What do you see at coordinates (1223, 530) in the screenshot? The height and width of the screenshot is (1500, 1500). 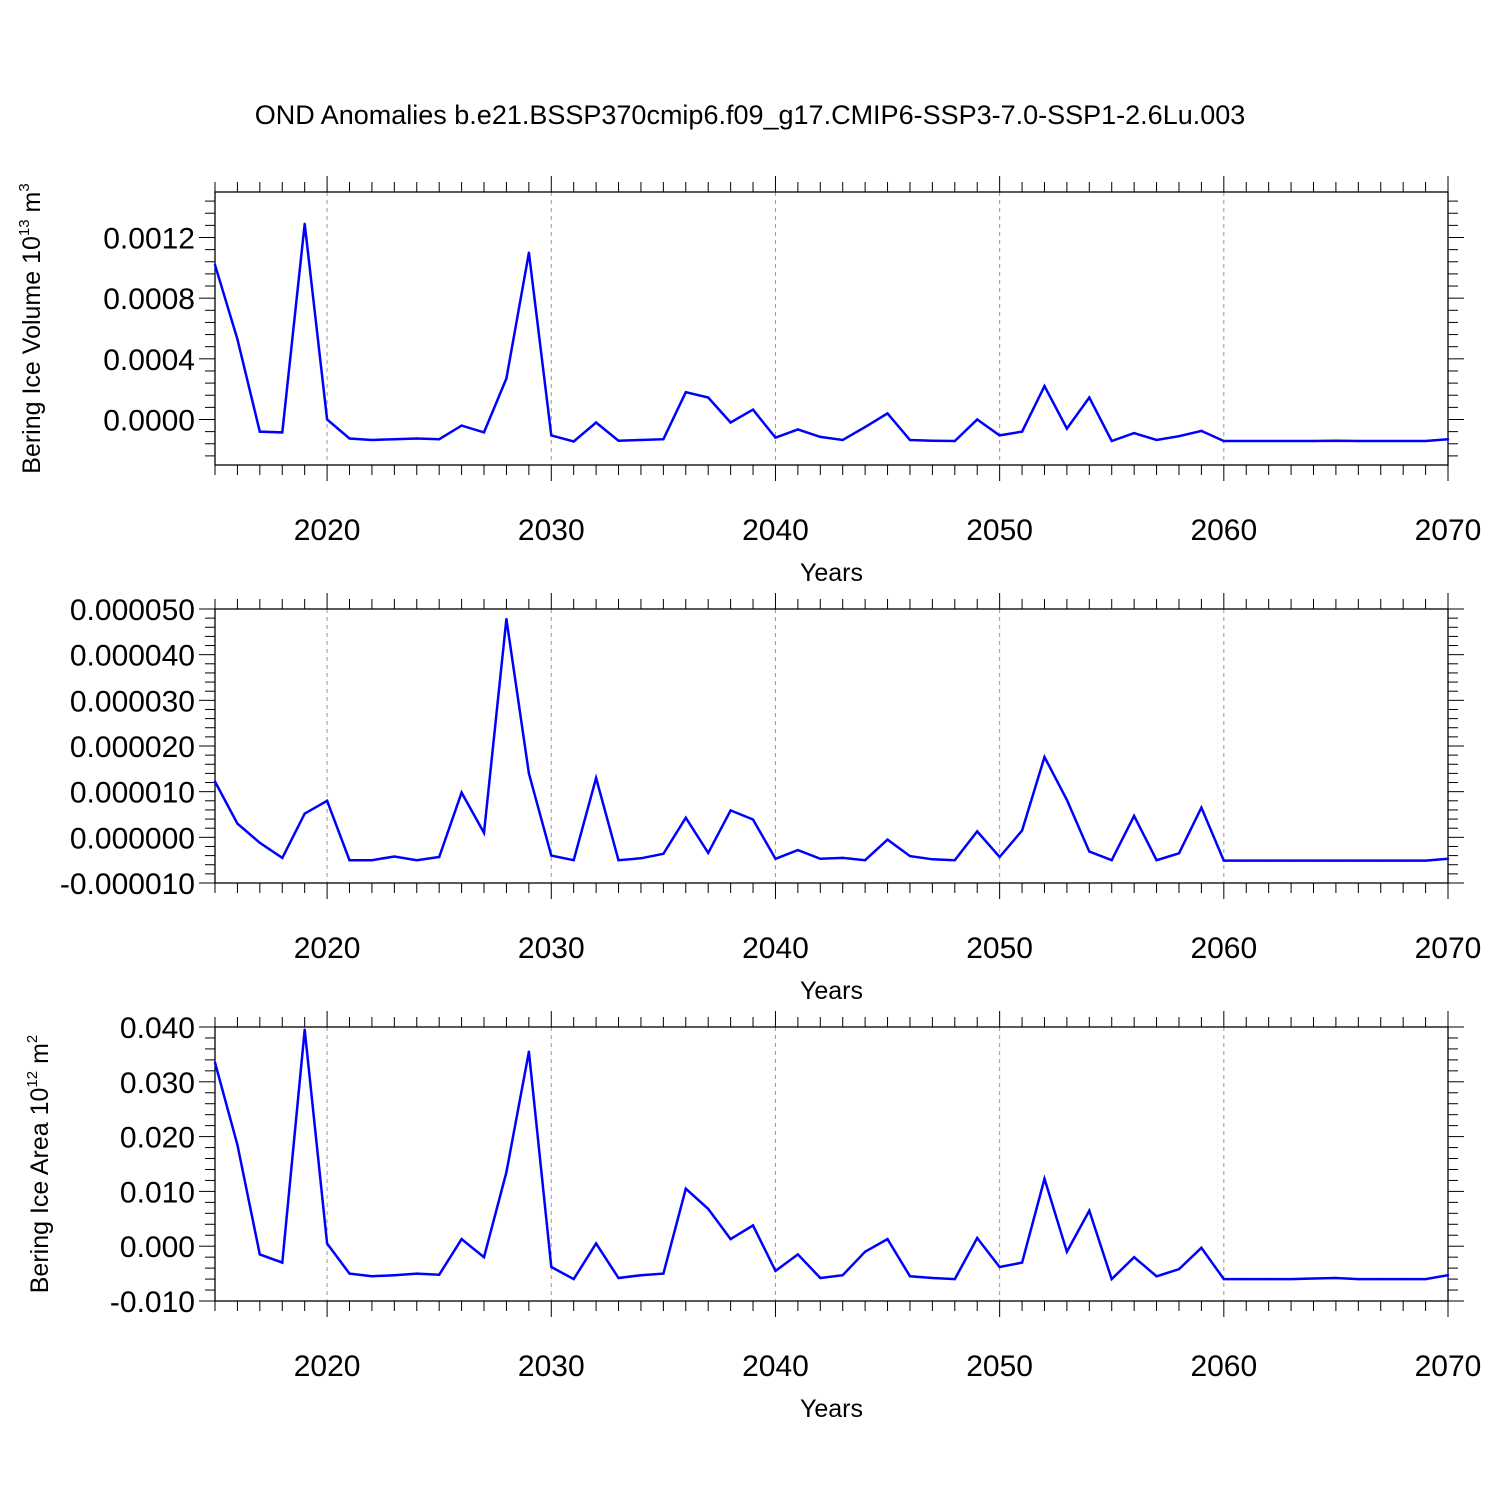 I see `x-tick-label: 2060` at bounding box center [1223, 530].